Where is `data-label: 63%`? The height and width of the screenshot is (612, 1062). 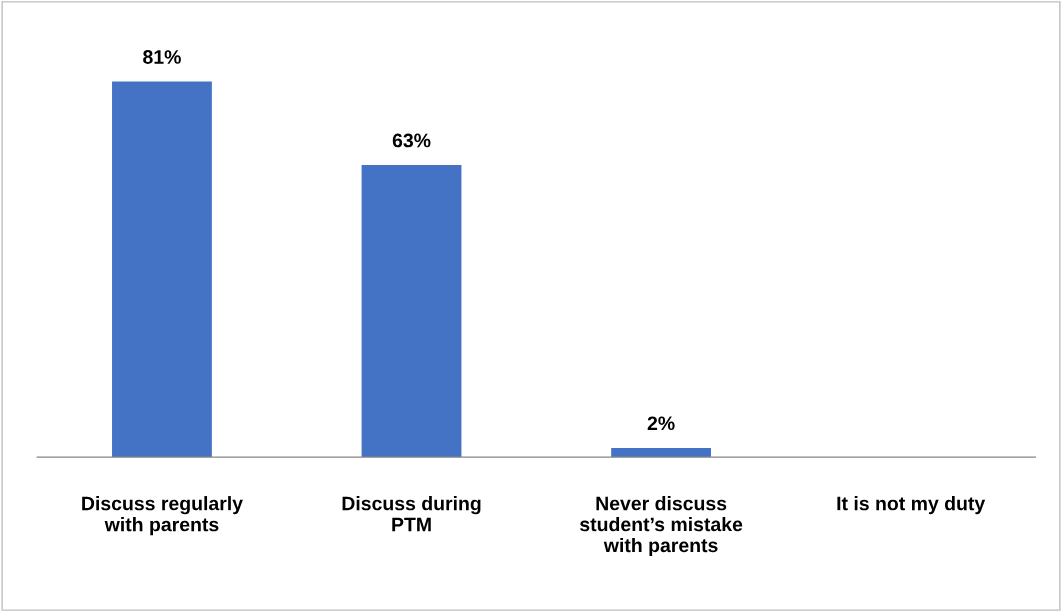 data-label: 63% is located at coordinates (411, 140).